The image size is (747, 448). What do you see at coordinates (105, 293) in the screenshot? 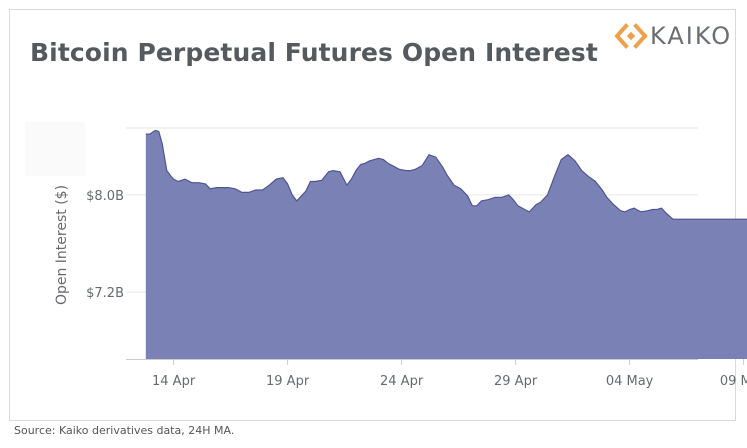
I see `y-tick-label: $7.2B` at bounding box center [105, 293].